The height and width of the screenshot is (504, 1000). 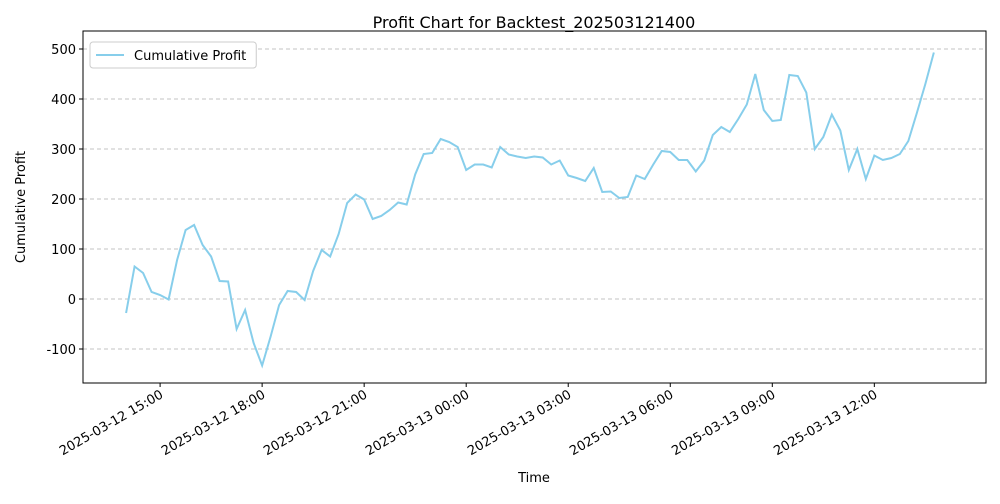 I want to click on legend-box, so click(x=173, y=55).